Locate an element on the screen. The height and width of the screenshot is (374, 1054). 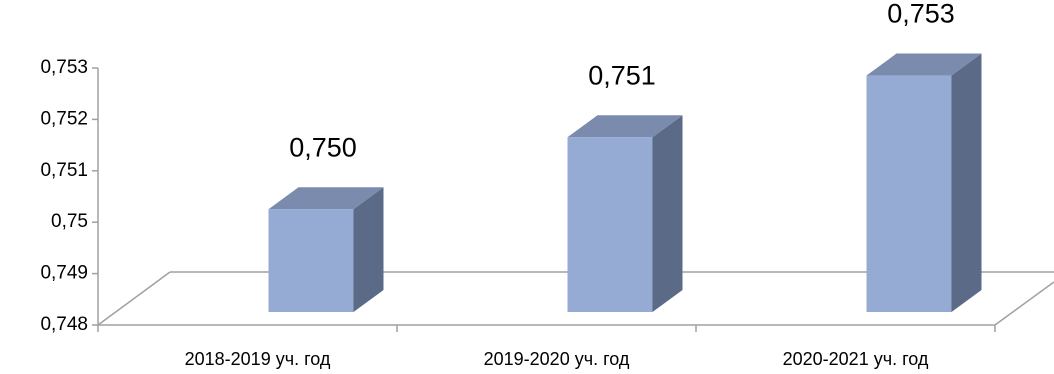
y-tick-label: 0,75 is located at coordinates (69, 221).